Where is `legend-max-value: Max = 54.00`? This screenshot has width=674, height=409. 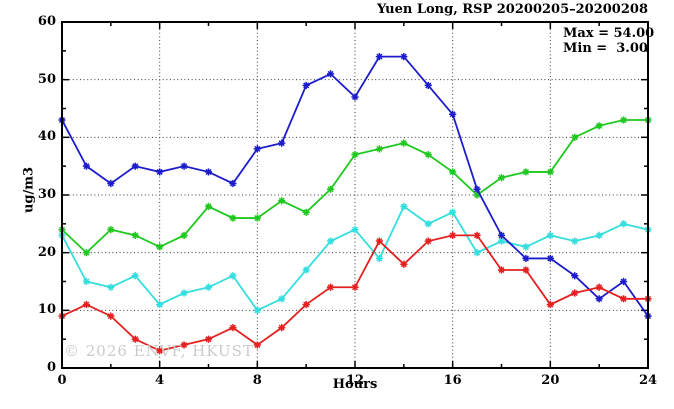 legend-max-value: Max = 54.00 is located at coordinates (609, 33).